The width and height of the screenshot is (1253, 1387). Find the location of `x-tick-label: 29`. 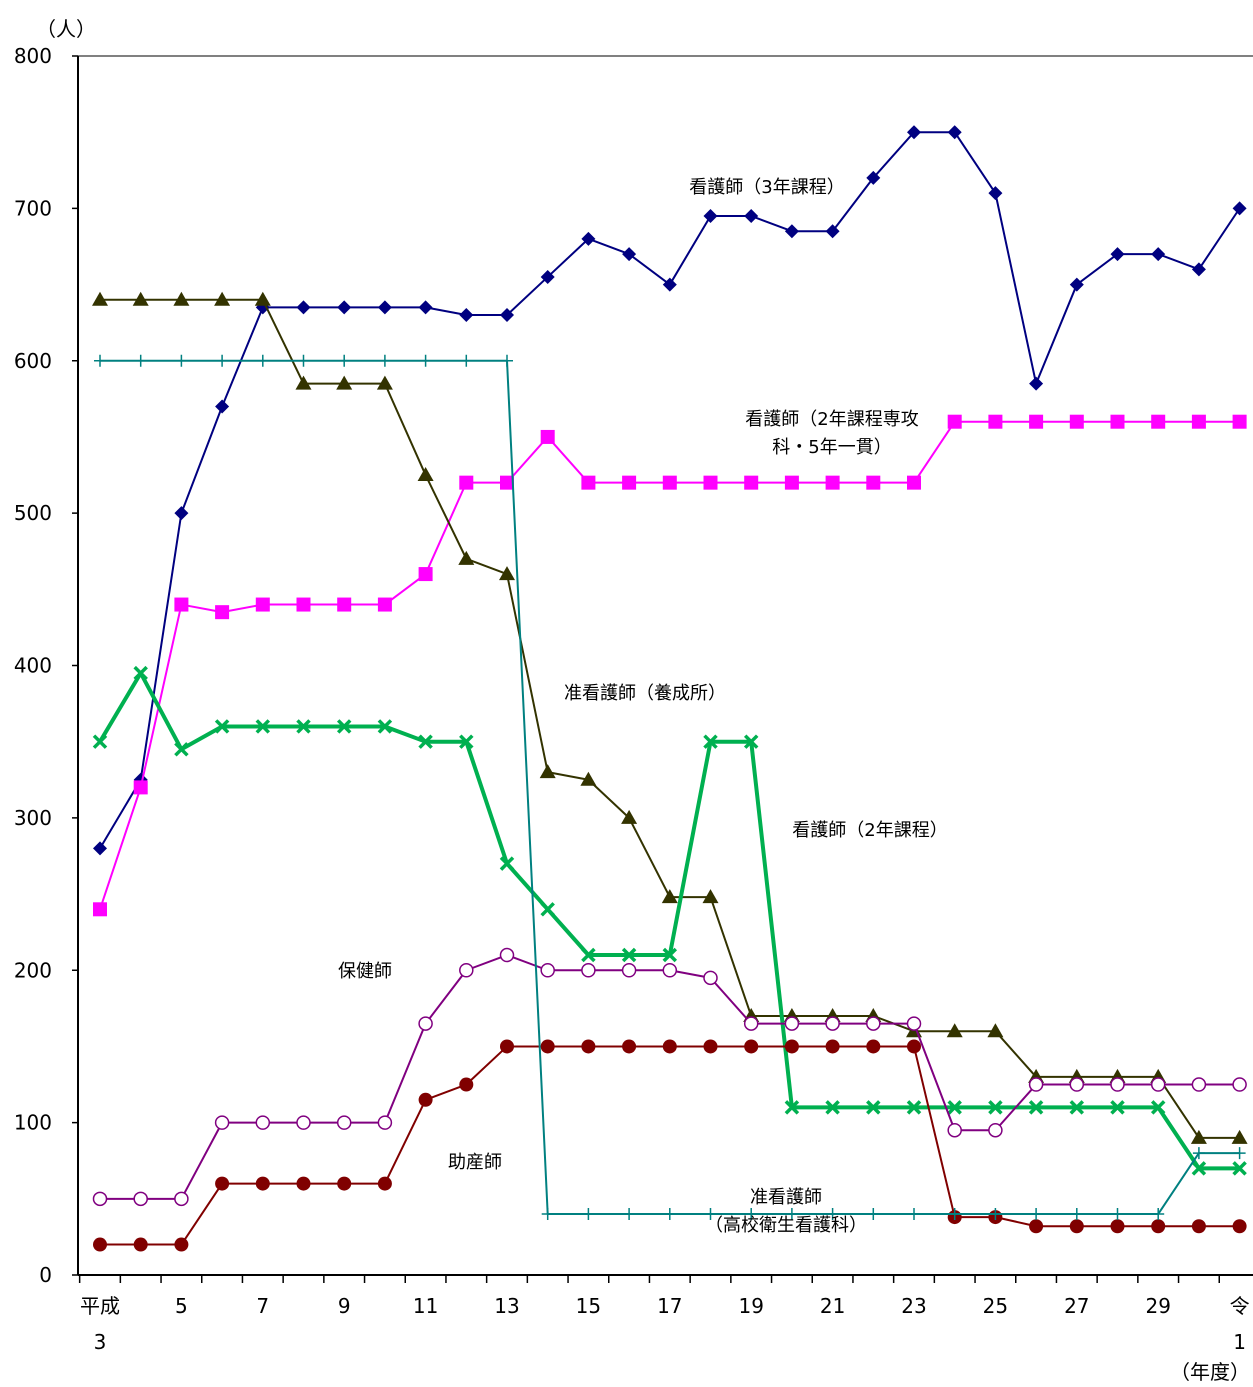

x-tick-label: 29 is located at coordinates (1157, 1306).